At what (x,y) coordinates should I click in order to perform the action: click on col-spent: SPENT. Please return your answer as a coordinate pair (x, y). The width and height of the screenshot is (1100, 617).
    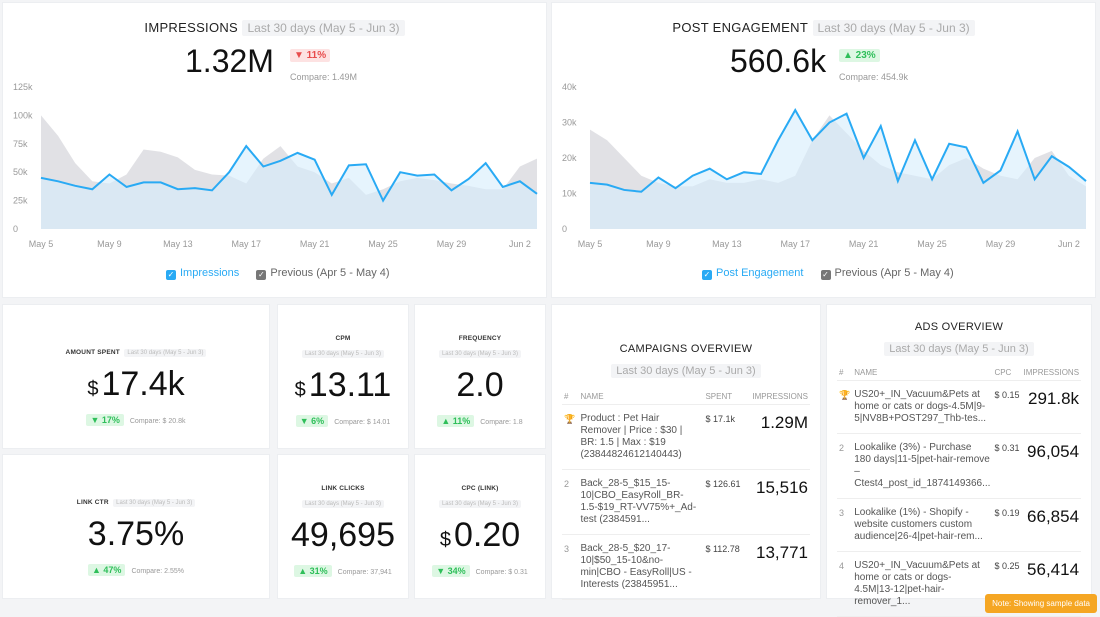
    Looking at the image, I should click on (724, 397).